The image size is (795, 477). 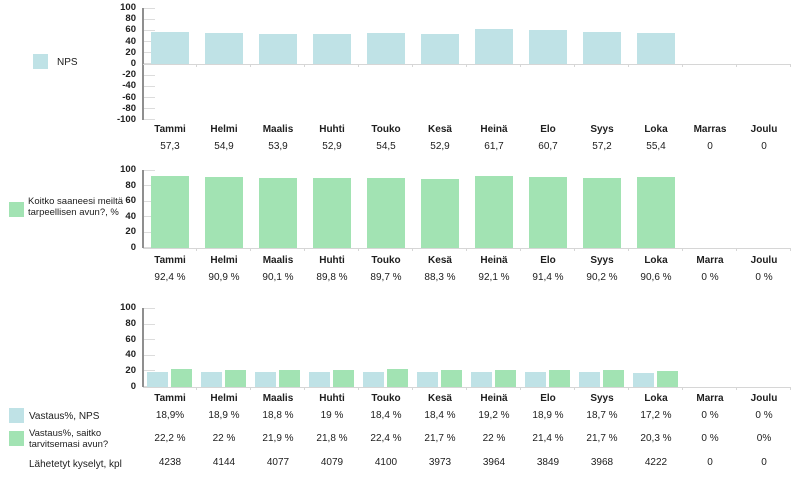 What do you see at coordinates (764, 438) in the screenshot?
I see `value-label: 0%` at bounding box center [764, 438].